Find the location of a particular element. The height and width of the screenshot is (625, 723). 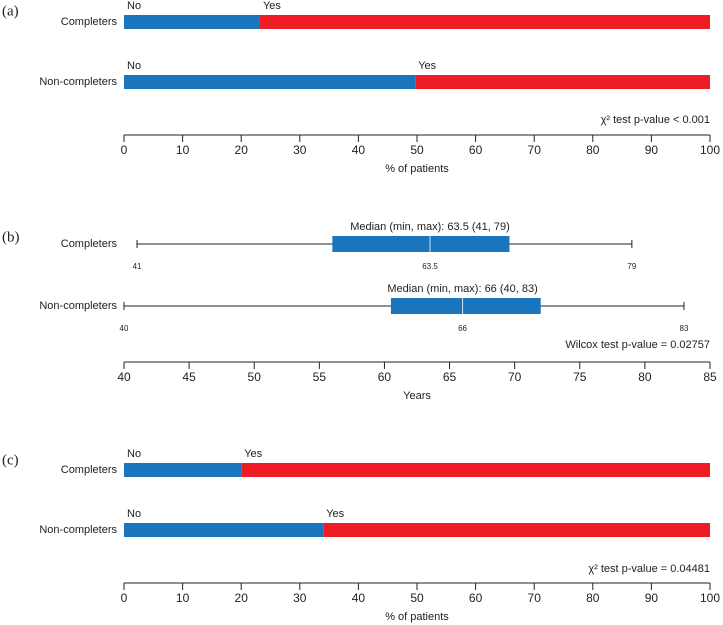

median-annotation: Median (min, max): 63.5 (41, 79) is located at coordinates (430, 227).